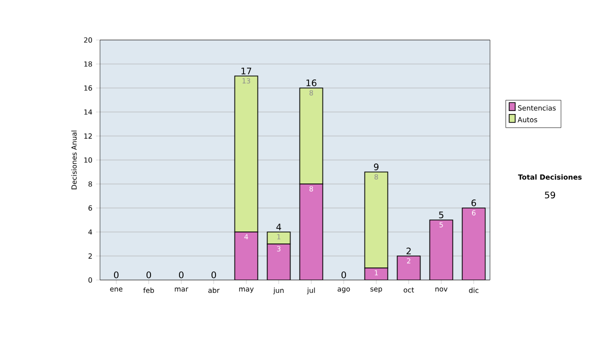  I want to click on total-label: 5, so click(441, 215).